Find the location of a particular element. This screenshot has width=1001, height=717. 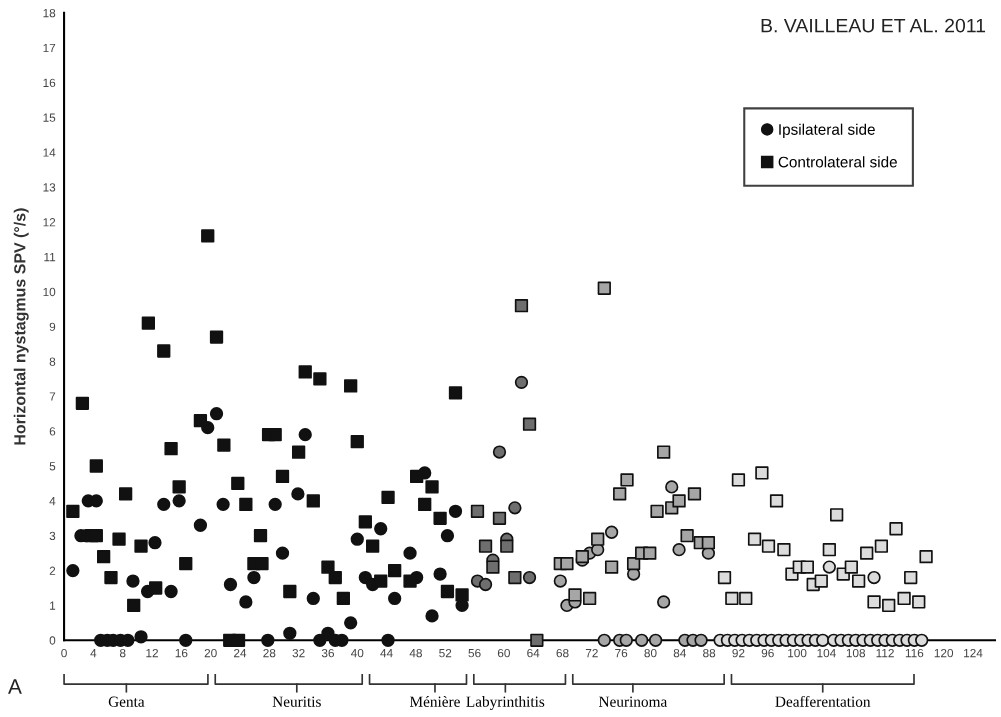

x-tick-label: 120 is located at coordinates (944, 653).